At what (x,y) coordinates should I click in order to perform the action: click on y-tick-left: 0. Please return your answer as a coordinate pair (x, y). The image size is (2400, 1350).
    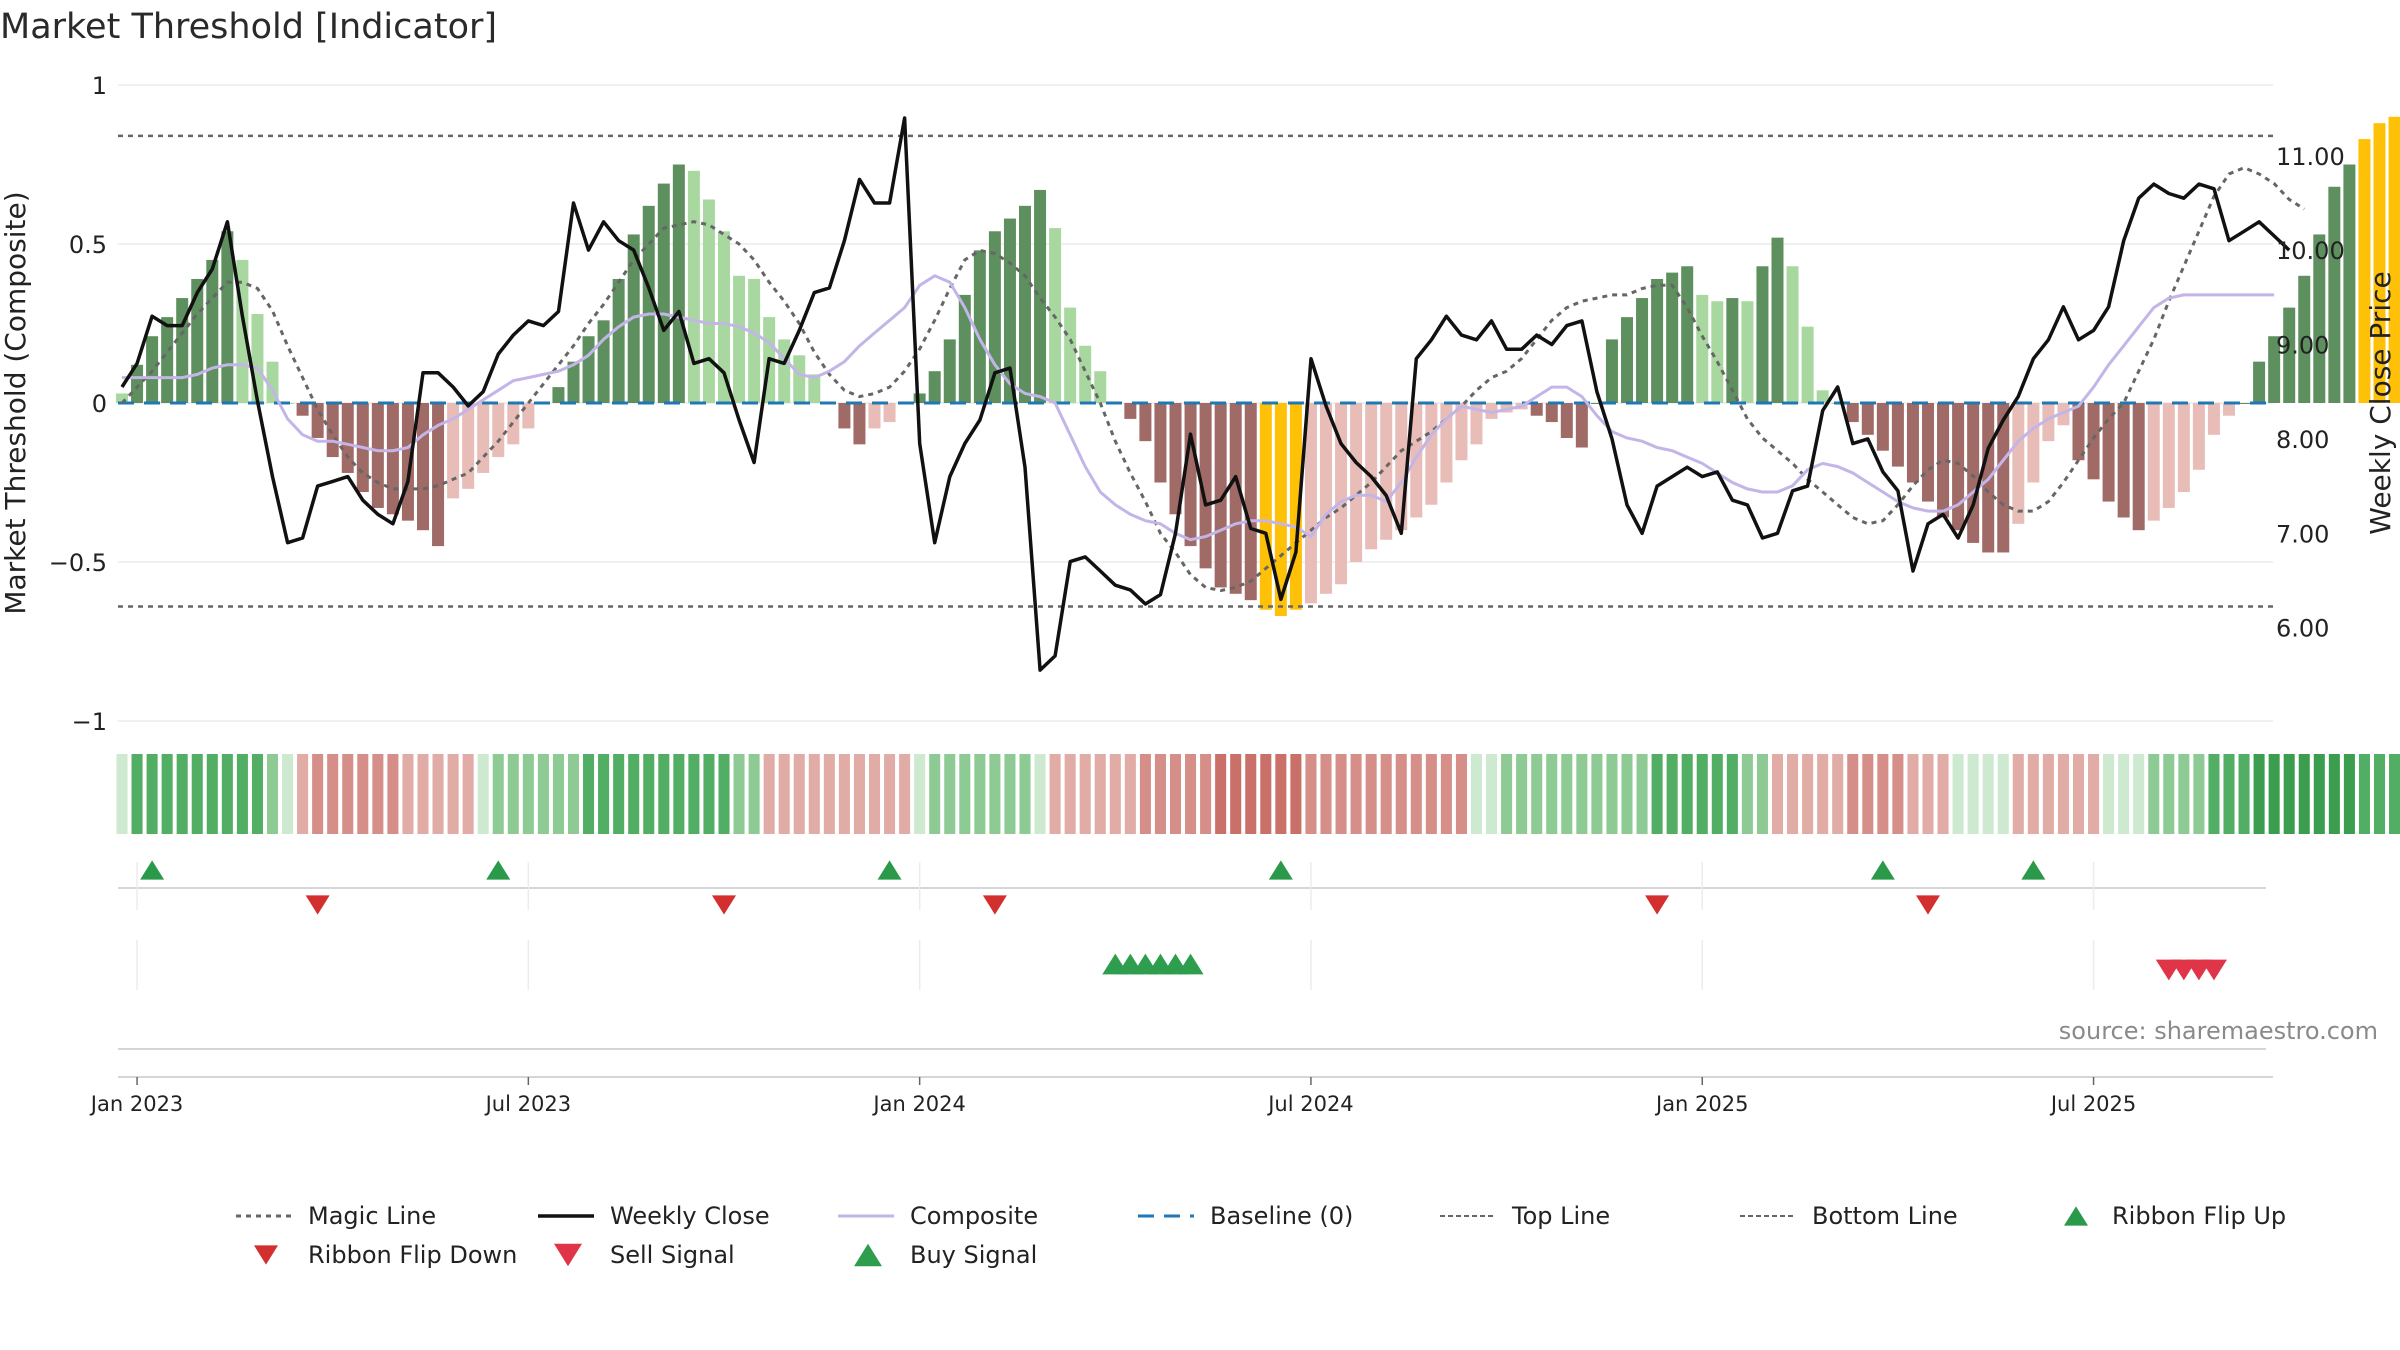
    Looking at the image, I should click on (99, 404).